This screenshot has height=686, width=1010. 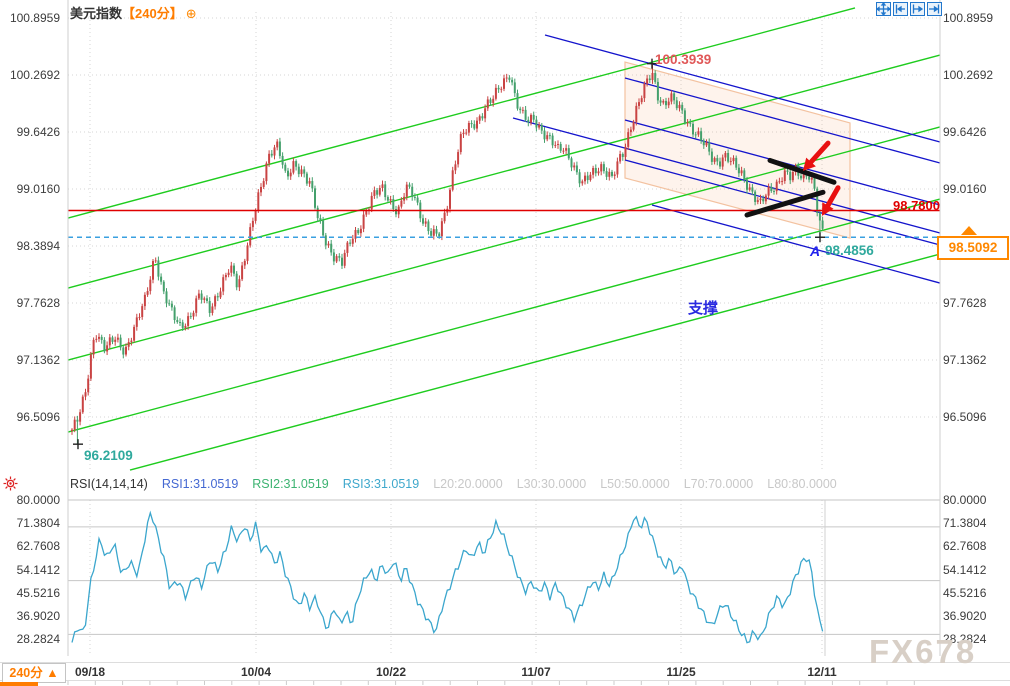 I want to click on indicator-settings-icon, so click(x=10, y=483).